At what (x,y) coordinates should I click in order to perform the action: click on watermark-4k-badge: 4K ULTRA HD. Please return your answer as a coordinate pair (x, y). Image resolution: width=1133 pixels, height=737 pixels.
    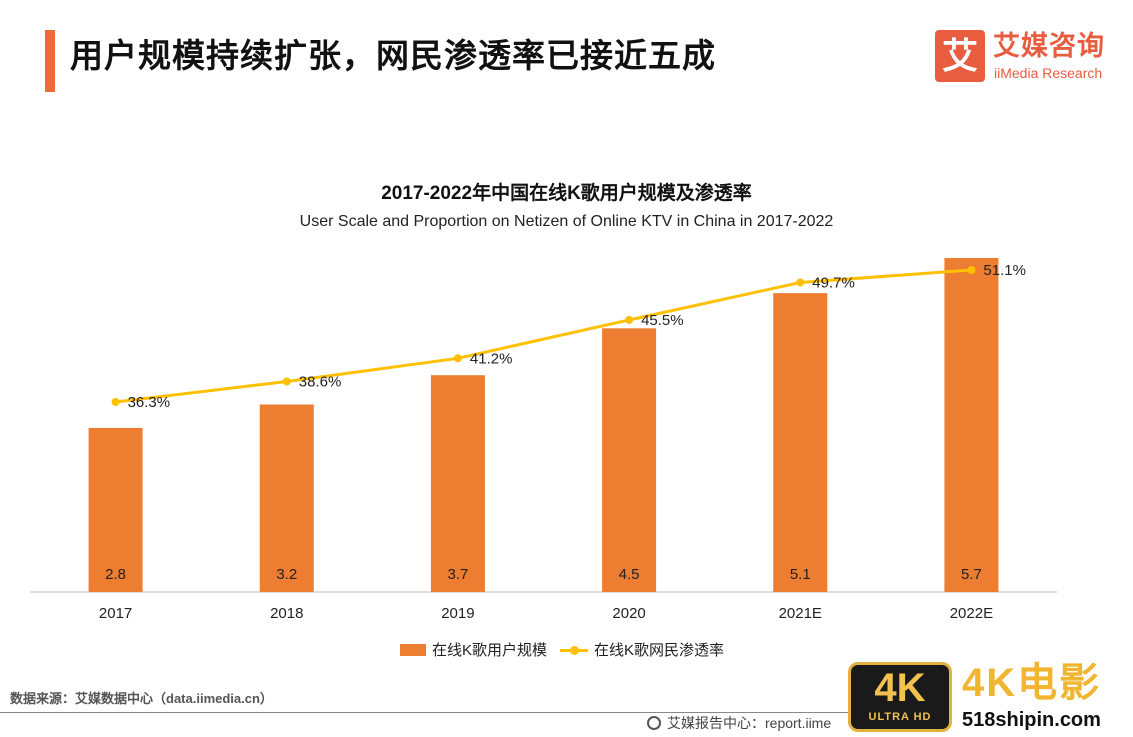
    Looking at the image, I should click on (900, 697).